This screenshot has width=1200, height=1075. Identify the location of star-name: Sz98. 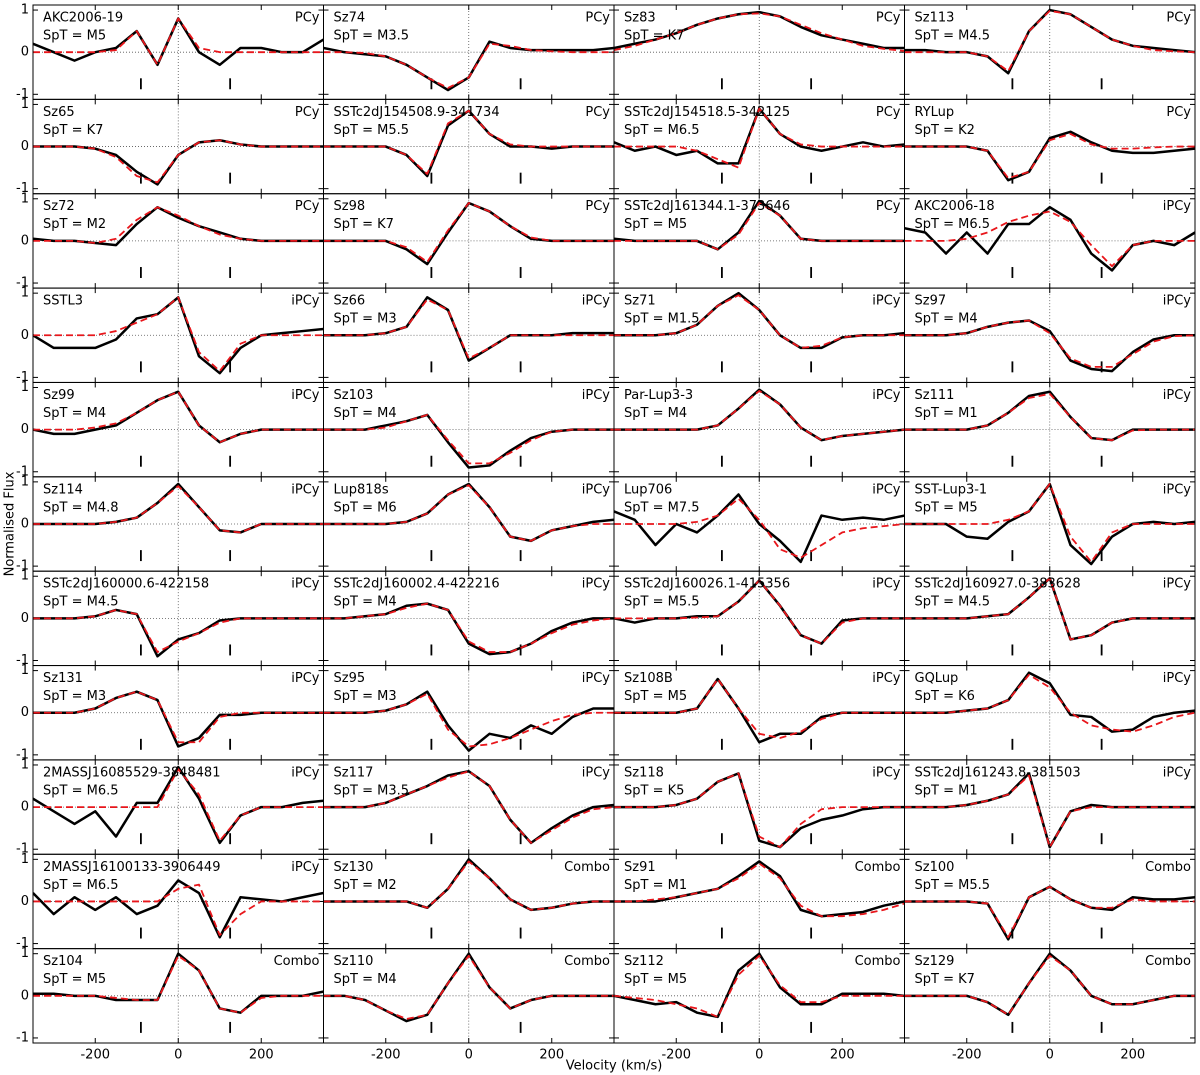
(350, 206).